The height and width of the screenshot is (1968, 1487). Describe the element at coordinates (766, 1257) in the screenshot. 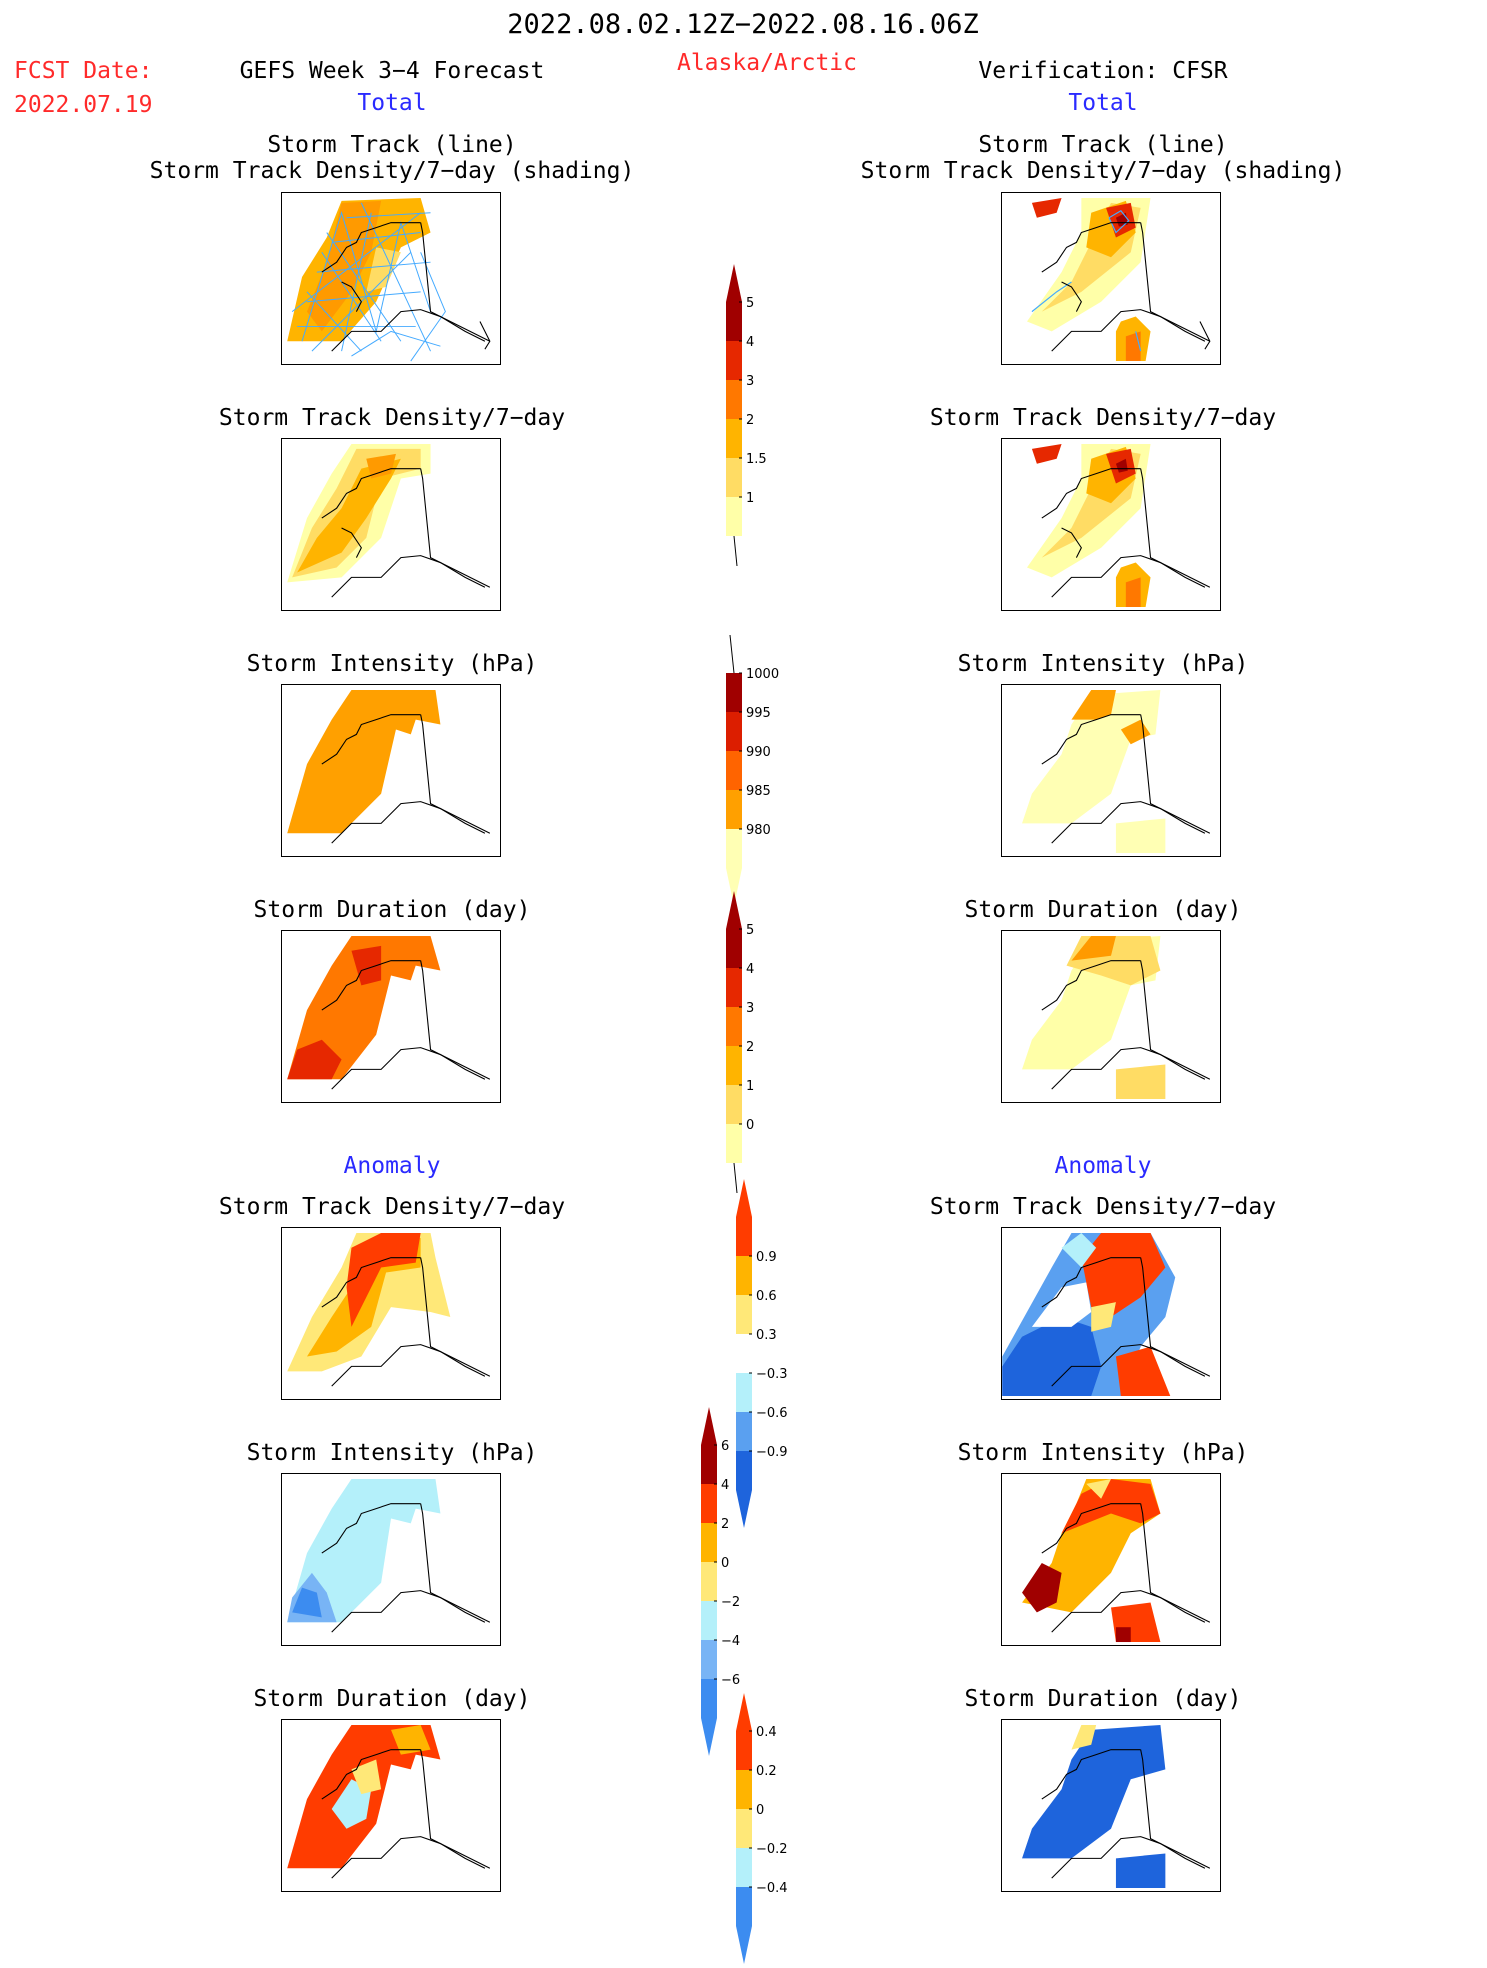

I see `colorbar-tick-label: 0.9` at that location.